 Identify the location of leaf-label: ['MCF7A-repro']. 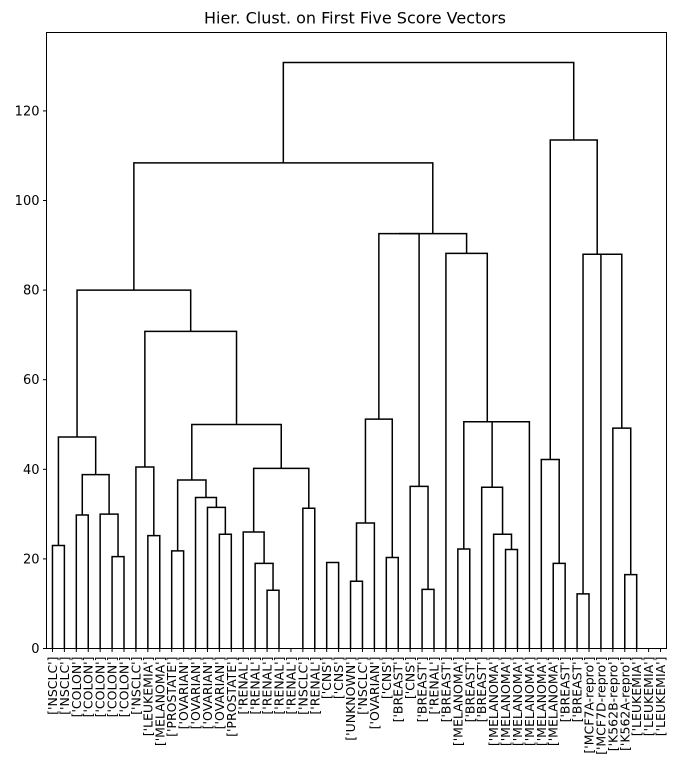
(589, 705).